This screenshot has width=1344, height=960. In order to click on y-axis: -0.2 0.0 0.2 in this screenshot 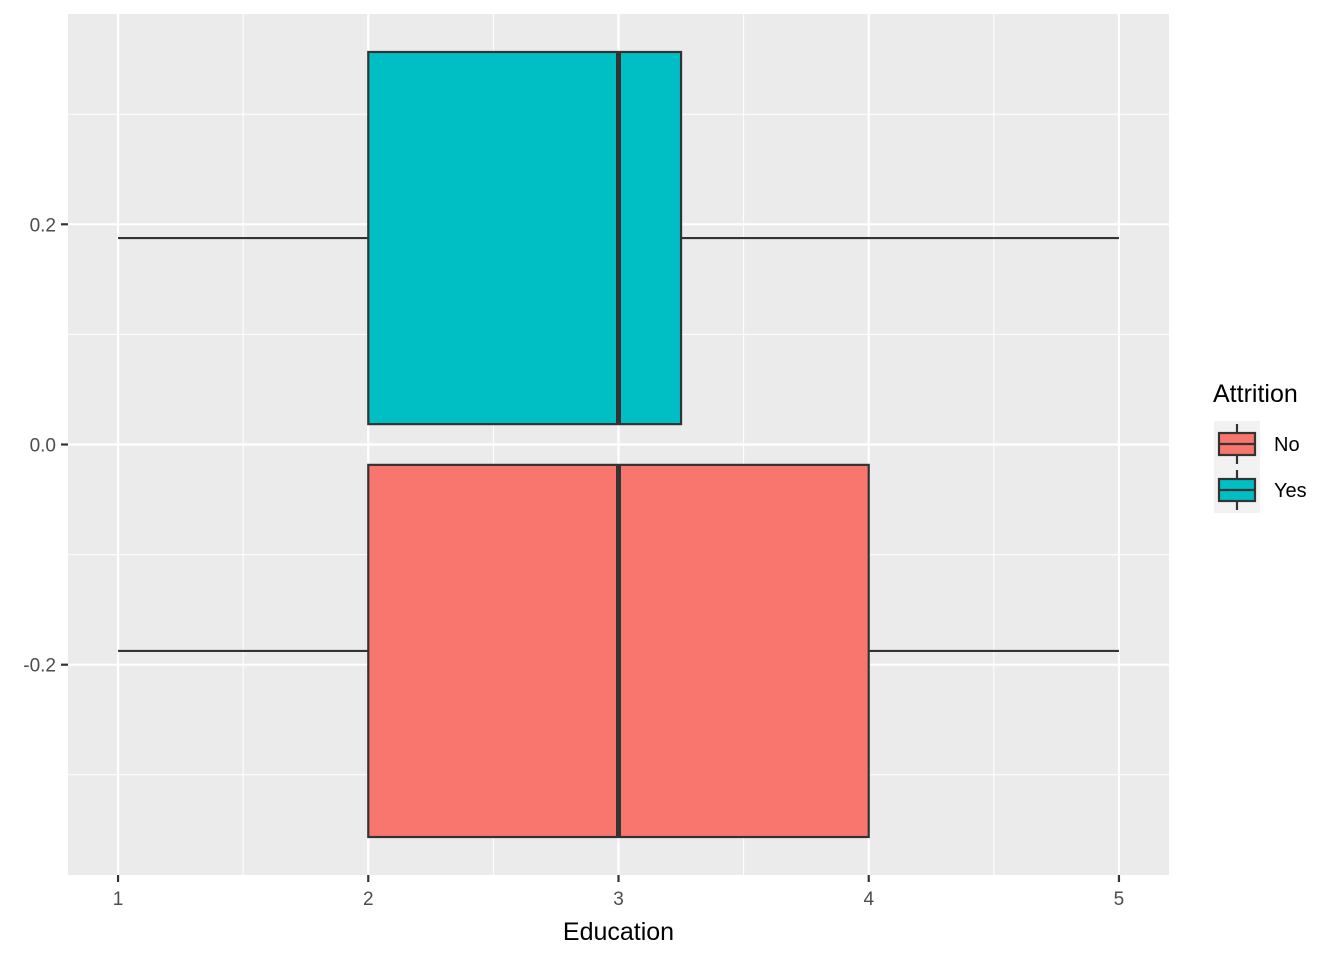, I will do `click(45, 446)`.